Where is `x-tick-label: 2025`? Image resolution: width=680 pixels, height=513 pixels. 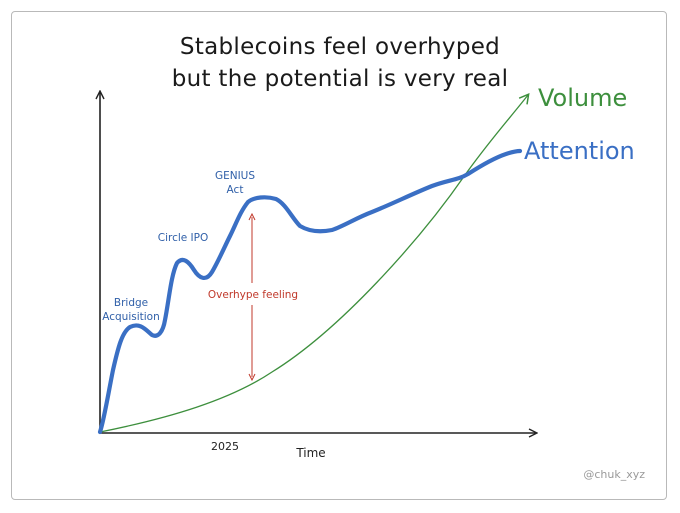
x-tick-label: 2025 is located at coordinates (225, 446).